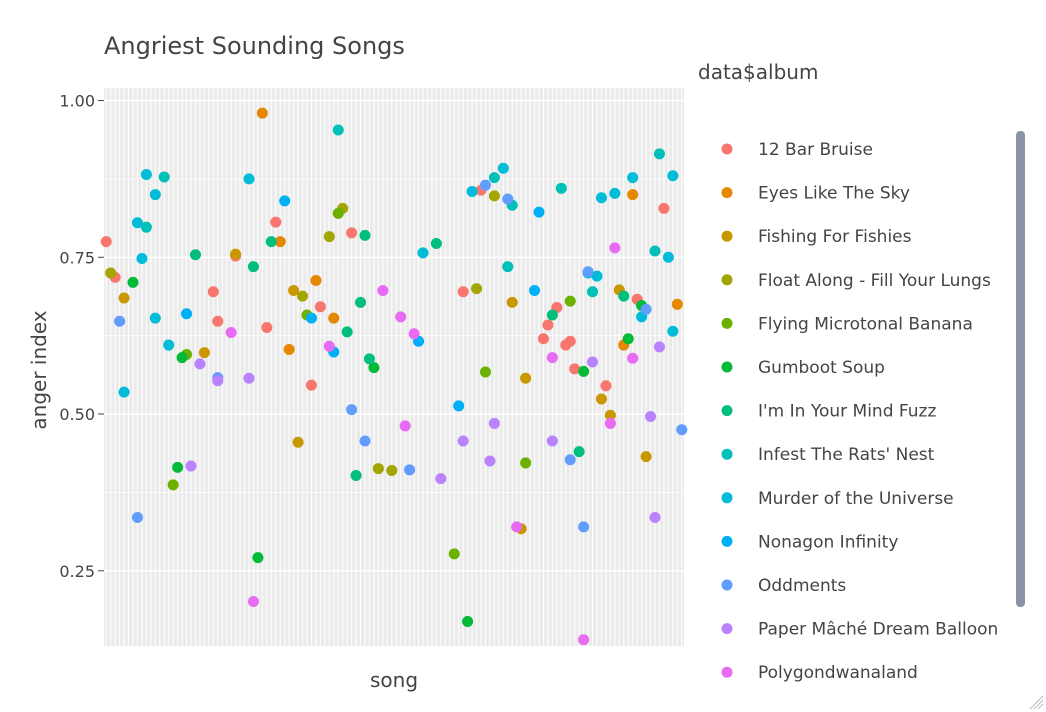 This screenshot has width=1046, height=712. What do you see at coordinates (874, 281) in the screenshot?
I see `legend-item-label: Float Along - Fill Your Lungs` at bounding box center [874, 281].